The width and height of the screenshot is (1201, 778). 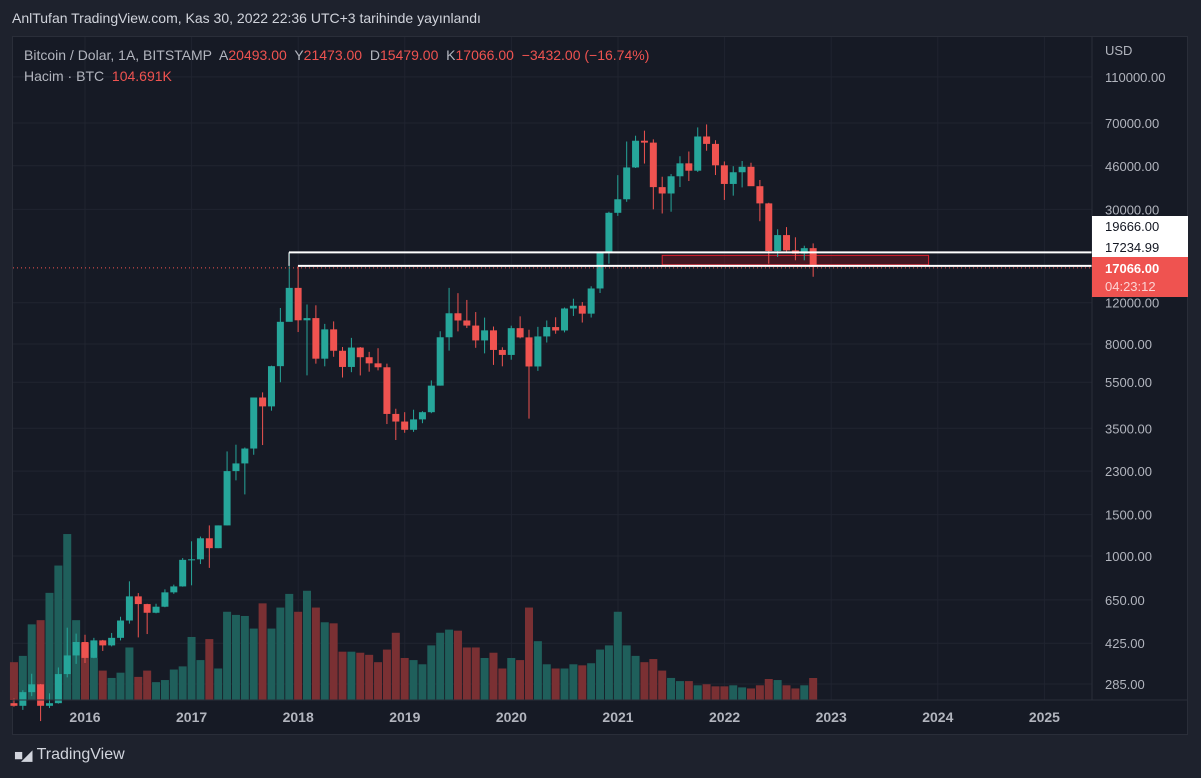 What do you see at coordinates (118, 55) in the screenshot?
I see `symbol-name: Bitcoin / Dolar, 1A, BITSTAMP` at bounding box center [118, 55].